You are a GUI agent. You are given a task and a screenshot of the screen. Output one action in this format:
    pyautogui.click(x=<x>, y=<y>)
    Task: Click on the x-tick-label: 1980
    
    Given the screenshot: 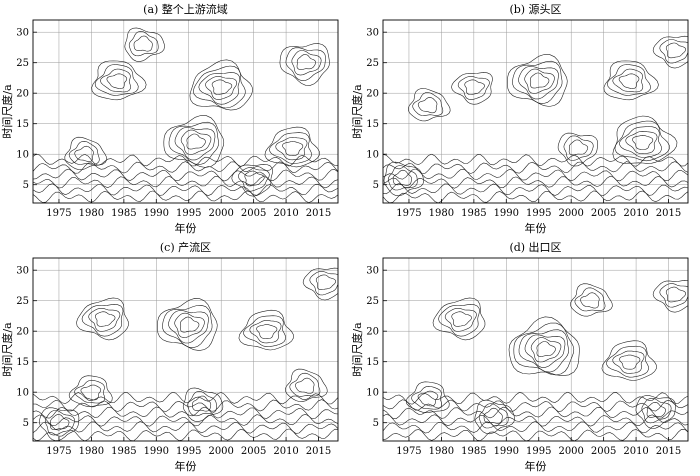 What is the action you would take?
    pyautogui.click(x=441, y=213)
    